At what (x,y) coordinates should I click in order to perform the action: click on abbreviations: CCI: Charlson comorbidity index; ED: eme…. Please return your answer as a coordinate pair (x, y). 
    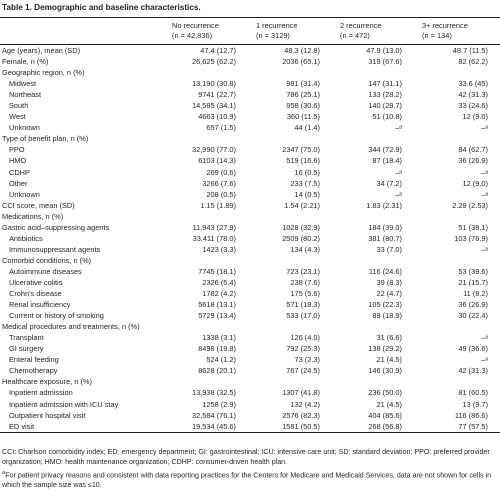
    Looking at the image, I should click on (246, 457).